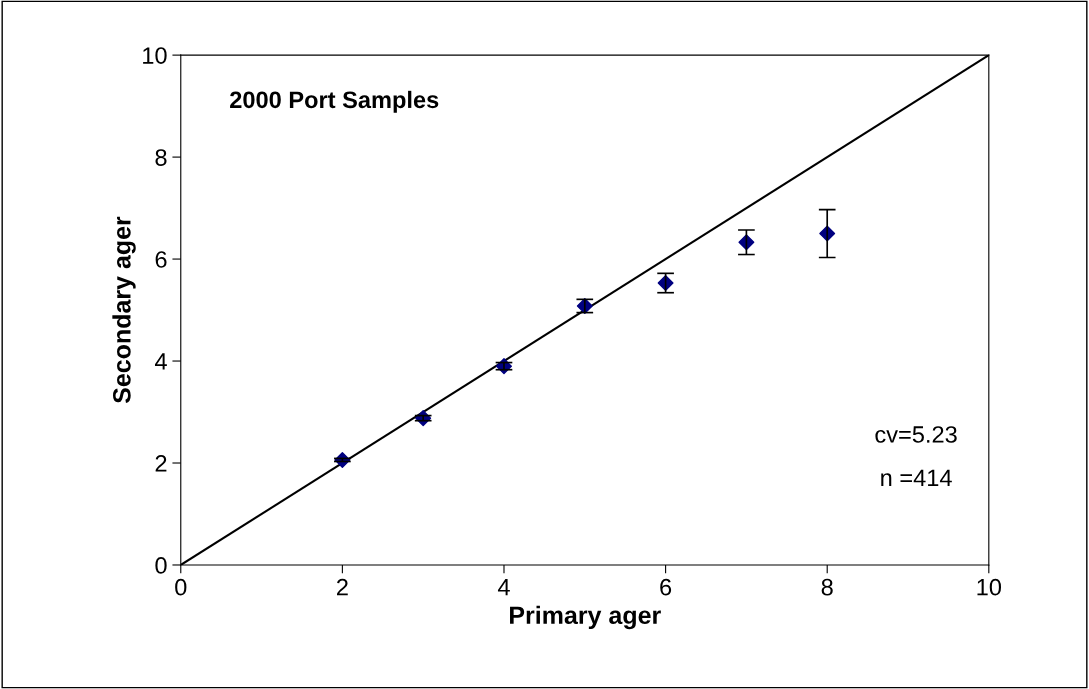 The height and width of the screenshot is (689, 1089). Describe the element at coordinates (161, 157) in the screenshot. I see `y-tick-label: 8` at that location.